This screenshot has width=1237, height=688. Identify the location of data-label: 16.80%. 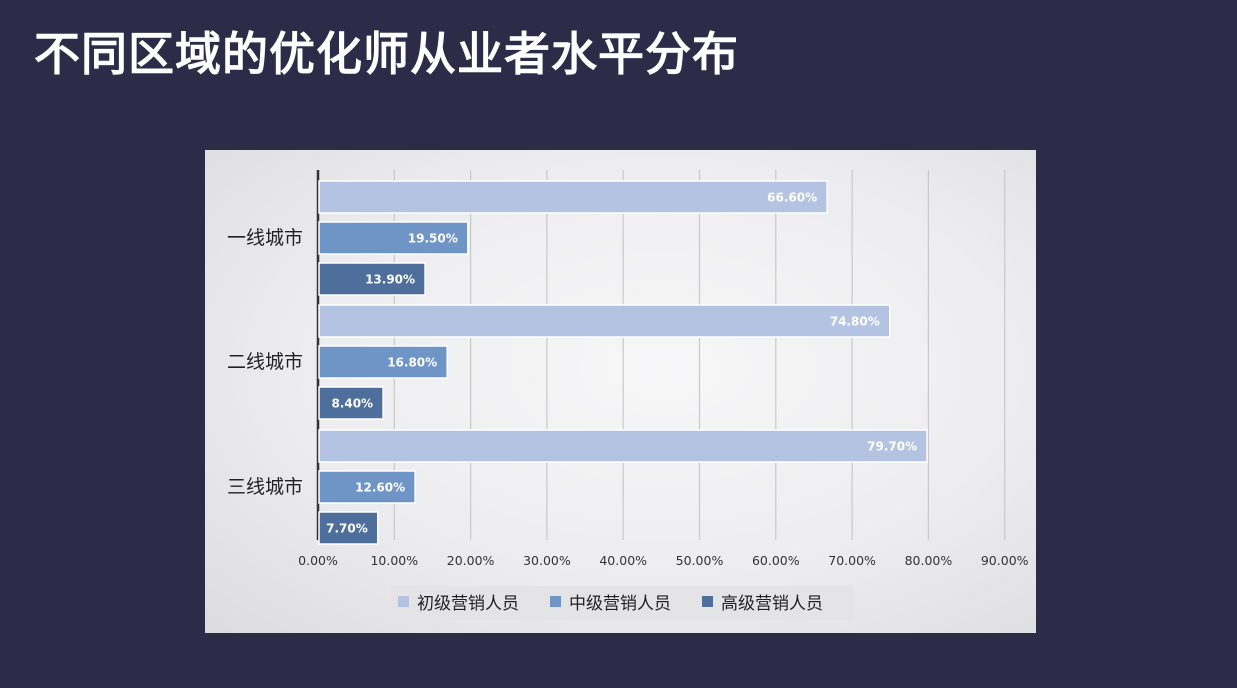
(412, 363).